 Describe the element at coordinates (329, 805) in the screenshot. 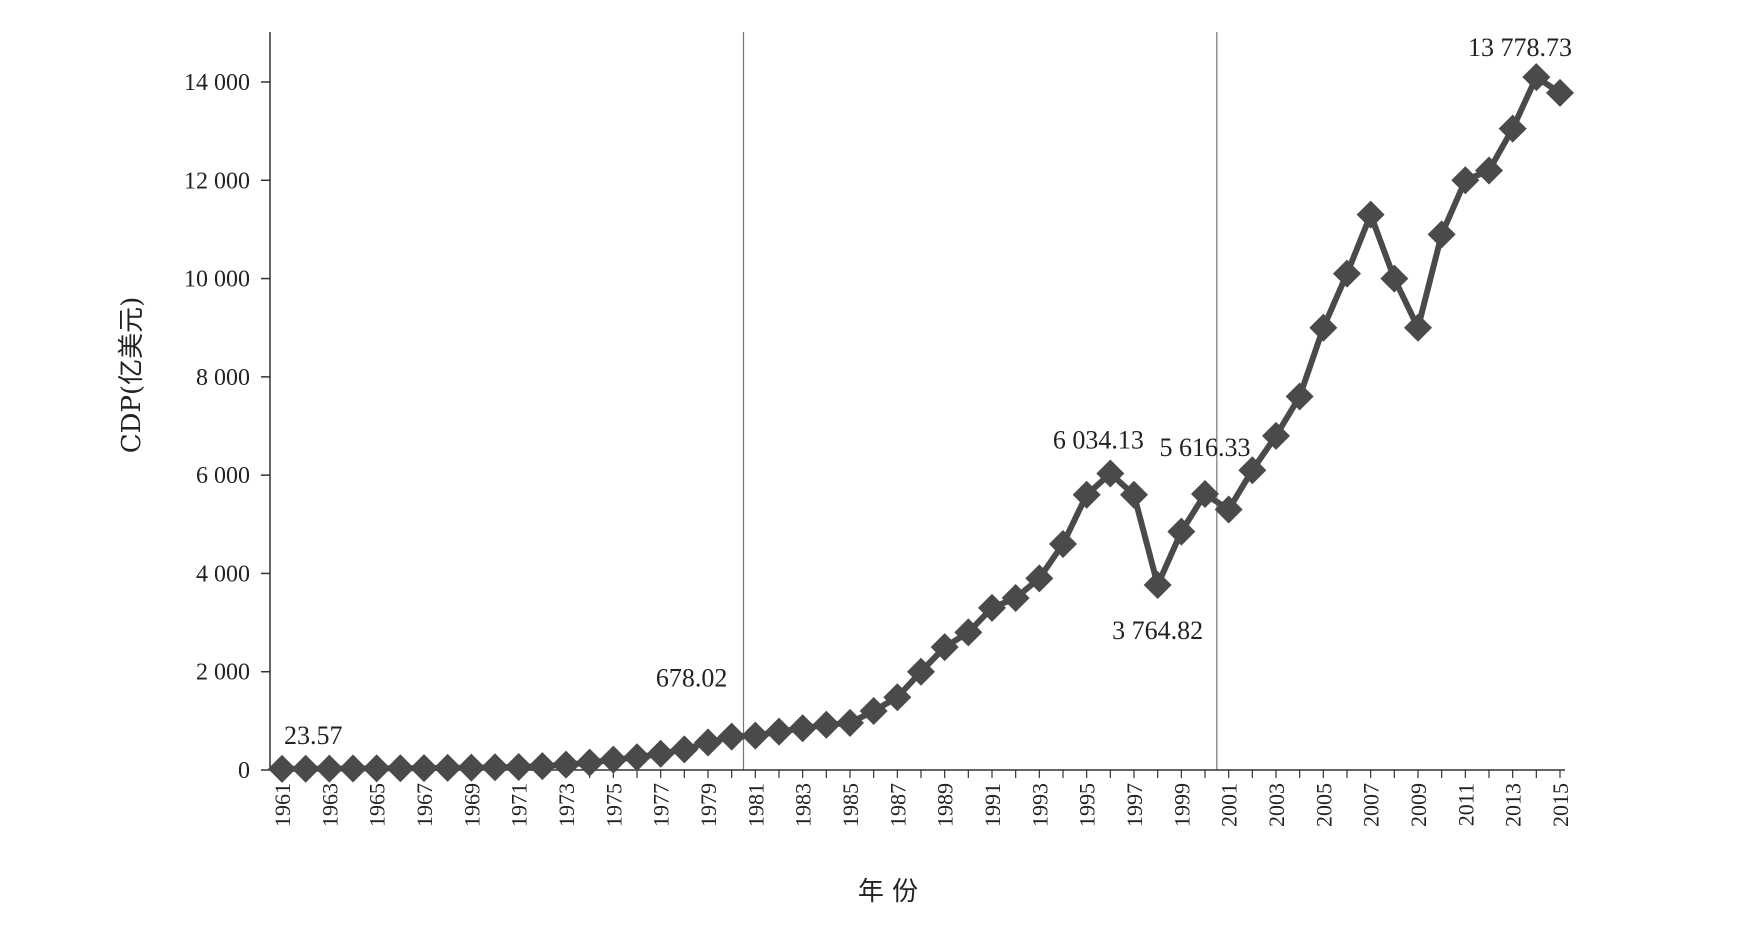

I see `x-tick-label: 1963` at that location.